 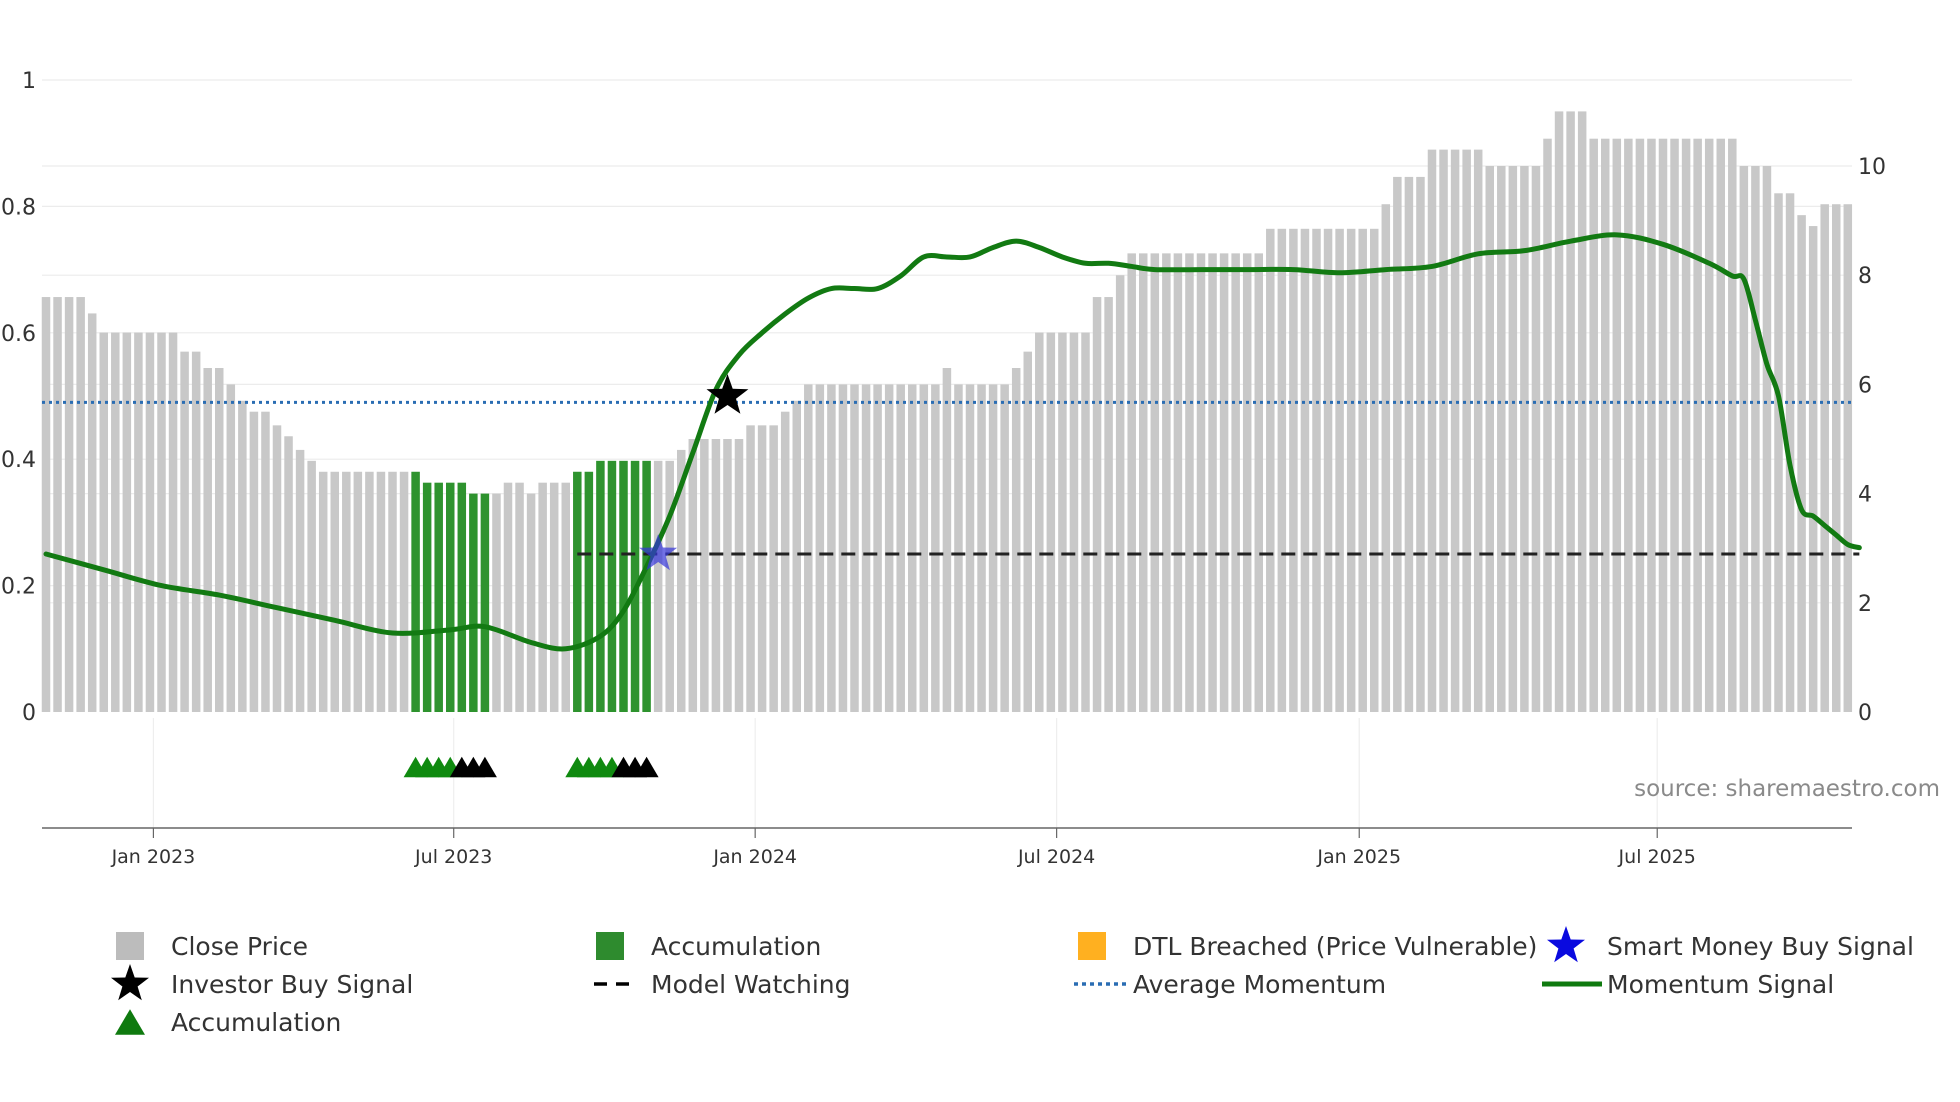 What do you see at coordinates (1865, 495) in the screenshot?
I see `y-tick-label-right: 4` at bounding box center [1865, 495].